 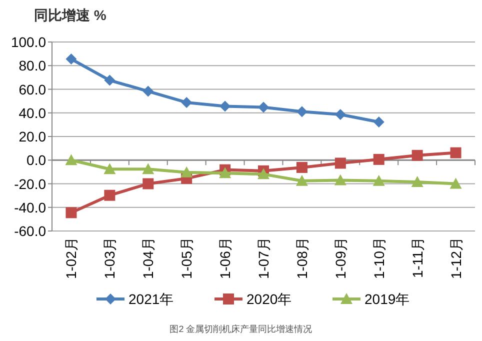 What do you see at coordinates (417, 257) in the screenshot?
I see `xtick: 1-11月` at bounding box center [417, 257].